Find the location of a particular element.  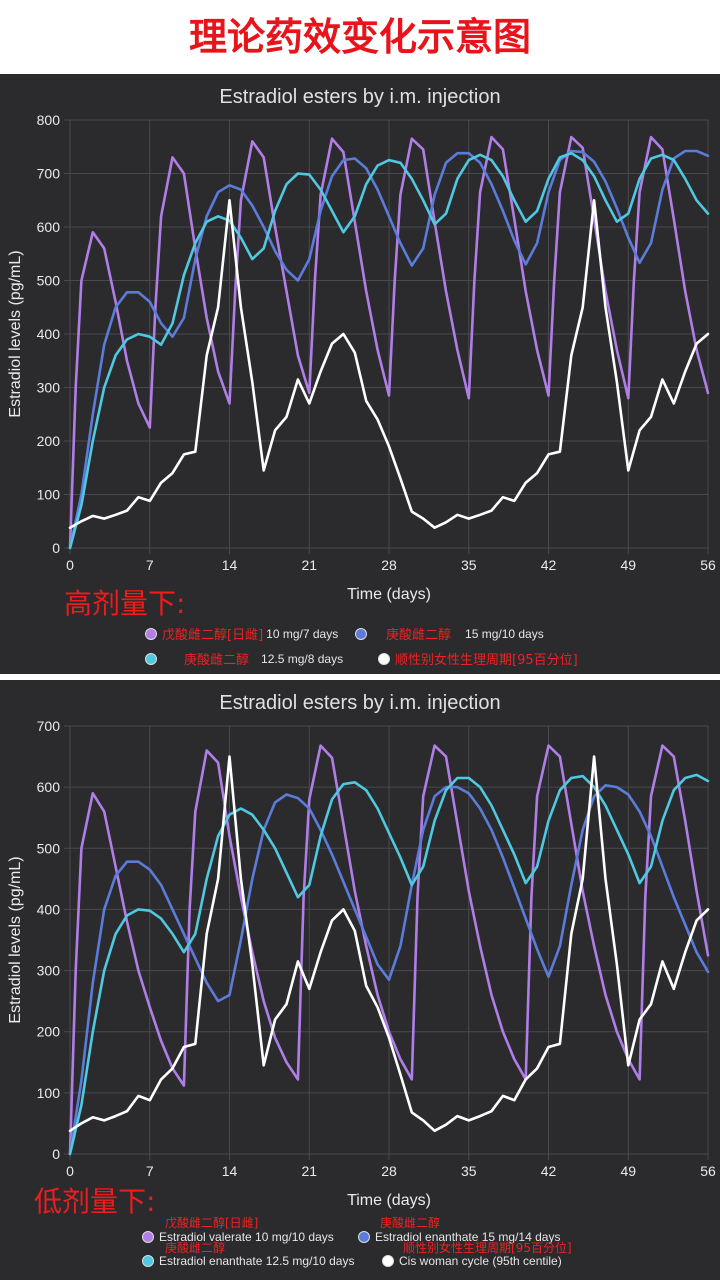

high-dose-note: 高剂量下: is located at coordinates (125, 603).